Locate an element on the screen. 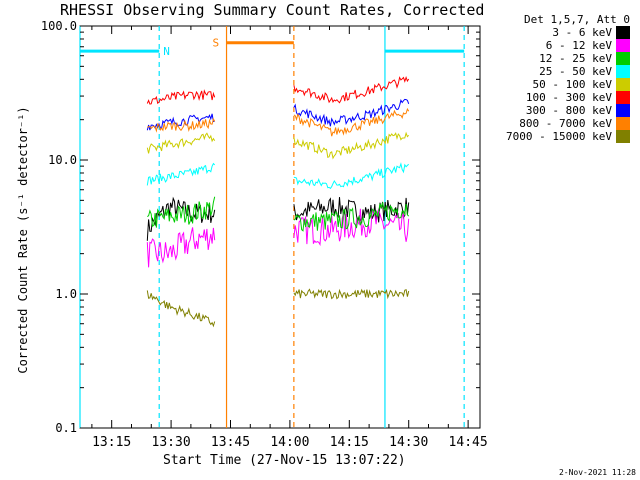 The image size is (640, 480). legend-item: 50 - 100 keV is located at coordinates (555, 84).